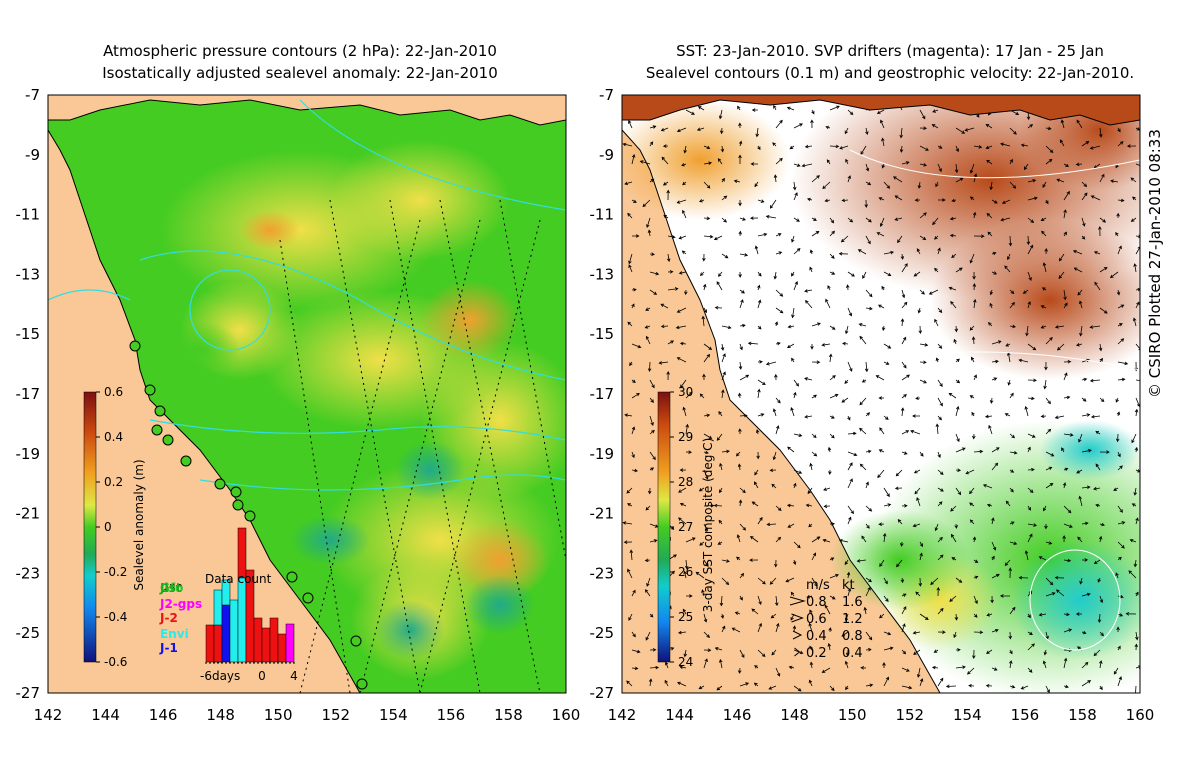 This screenshot has height=780, width=1200. I want to click on left-lat-label: -9, so click(32, 155).